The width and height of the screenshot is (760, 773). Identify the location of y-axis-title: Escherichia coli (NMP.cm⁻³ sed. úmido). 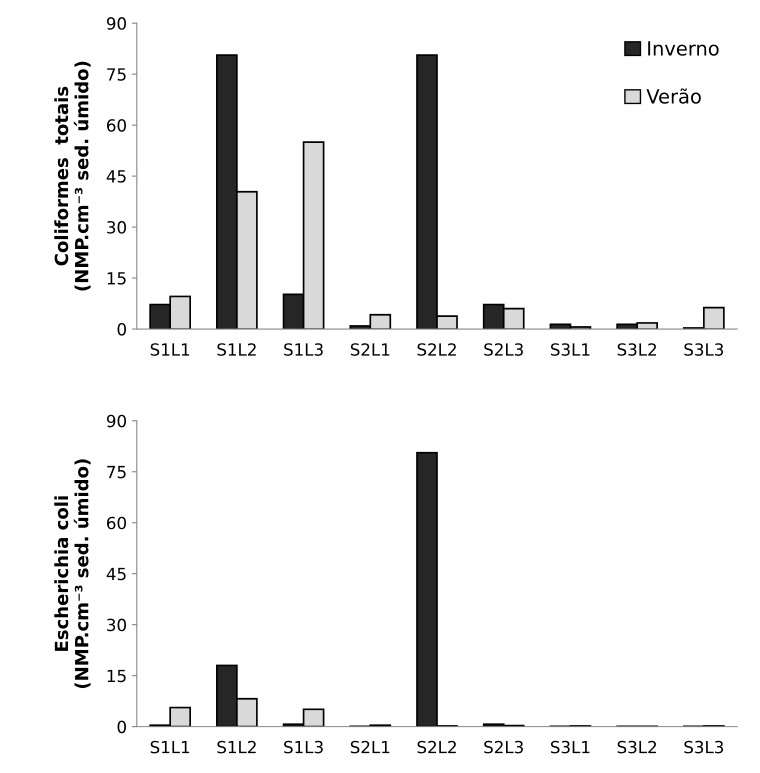
(72, 573).